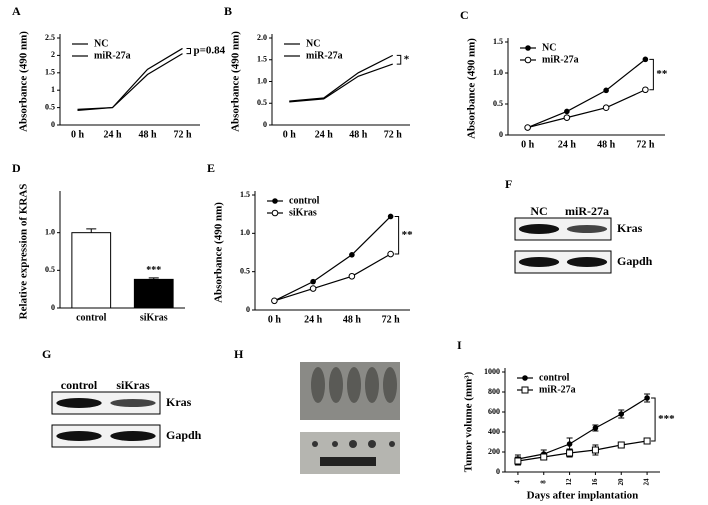  I want to click on lane-label: NC, so click(538, 211).